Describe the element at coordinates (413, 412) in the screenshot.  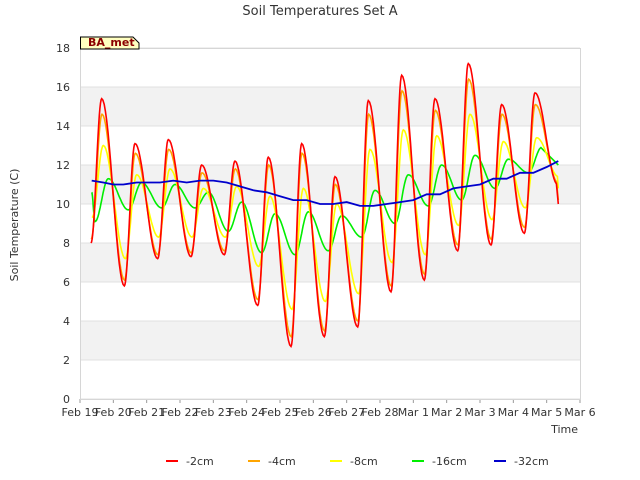
I see `x-tick-label: Mar 1` at that location.